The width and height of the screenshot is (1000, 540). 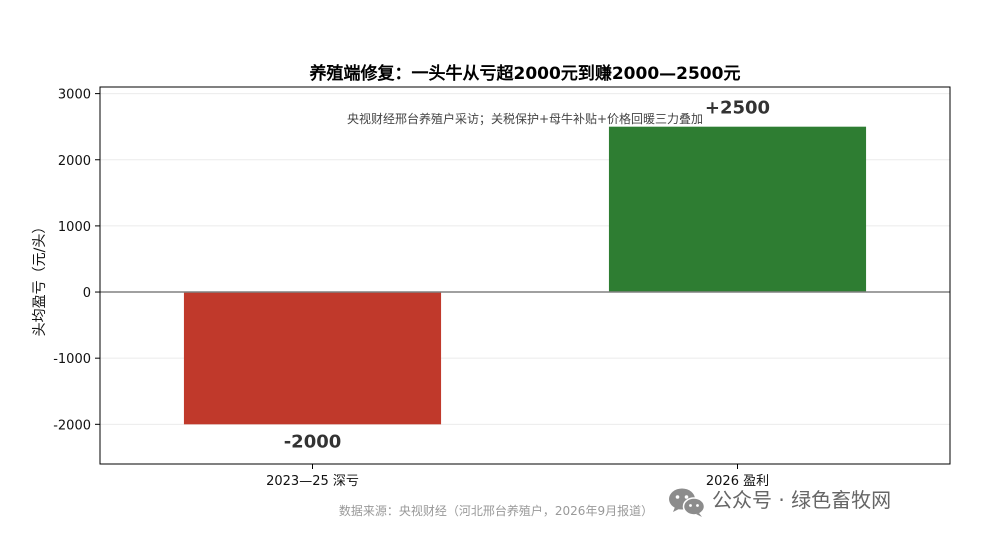 What do you see at coordinates (87, 293) in the screenshot?
I see `y-tick-label: 0` at bounding box center [87, 293].